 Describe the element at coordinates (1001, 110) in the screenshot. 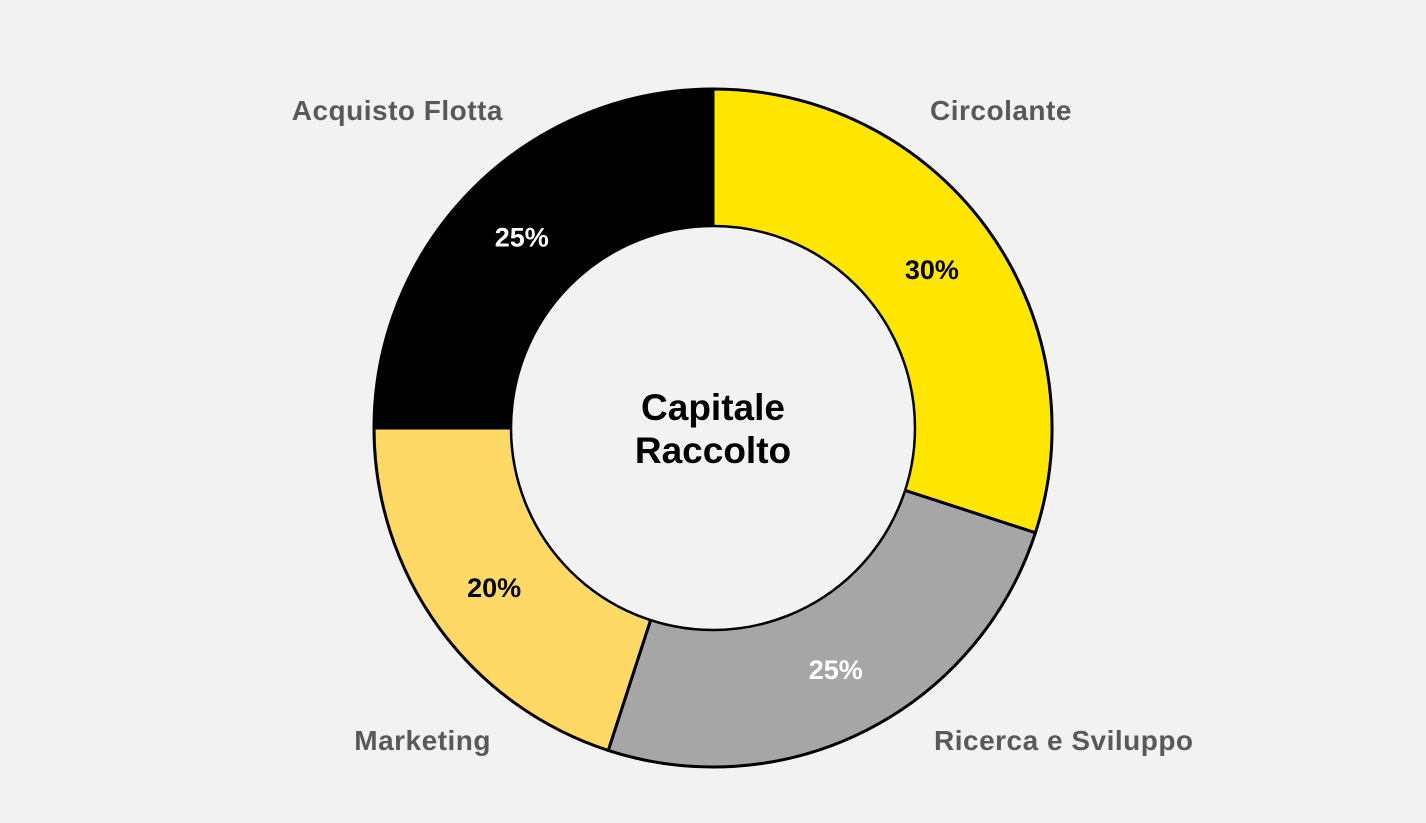

I see `category-label-circolante: Circolante` at that location.